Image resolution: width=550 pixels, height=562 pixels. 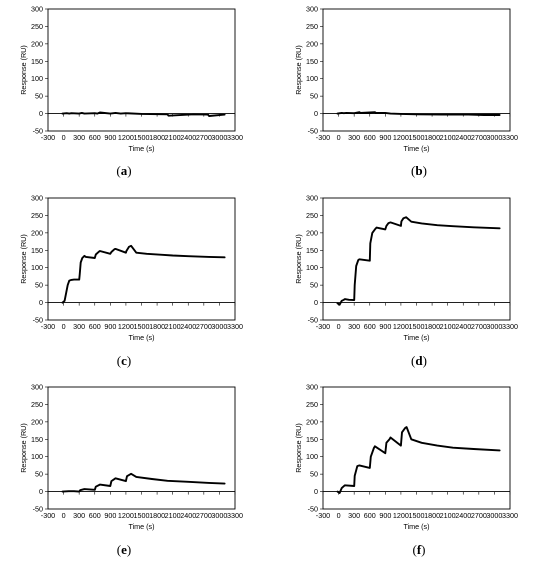 I want to click on caption-letter: a, so click(x=124, y=170).